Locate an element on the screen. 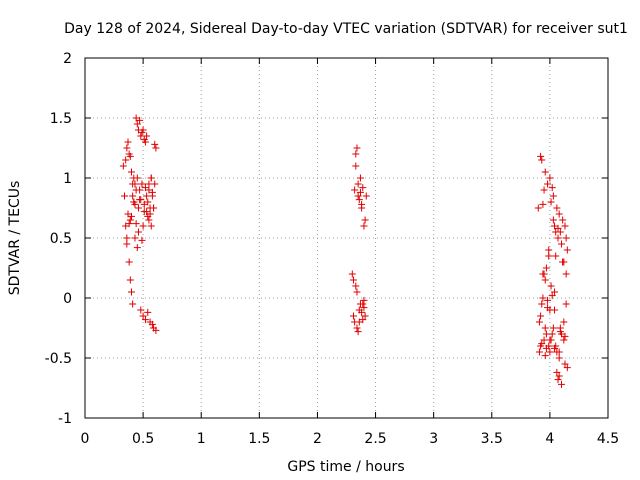 Image resolution: width=640 pixels, height=480 pixels. y-tick-label: 0 is located at coordinates (67, 299).